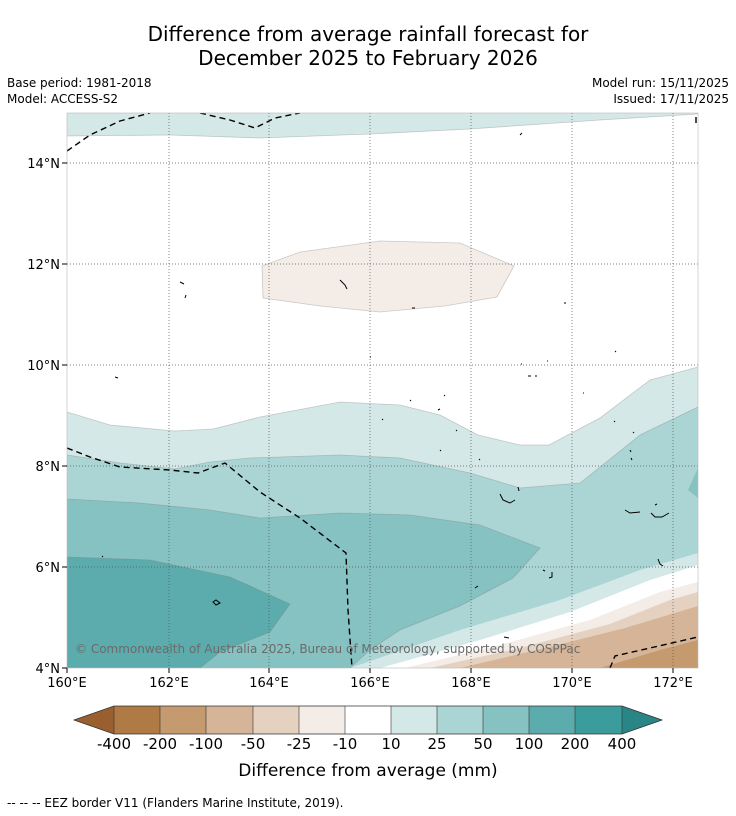 The width and height of the screenshot is (736, 816). I want to click on issued-text: Issued: 17/11/2025, so click(671, 99).